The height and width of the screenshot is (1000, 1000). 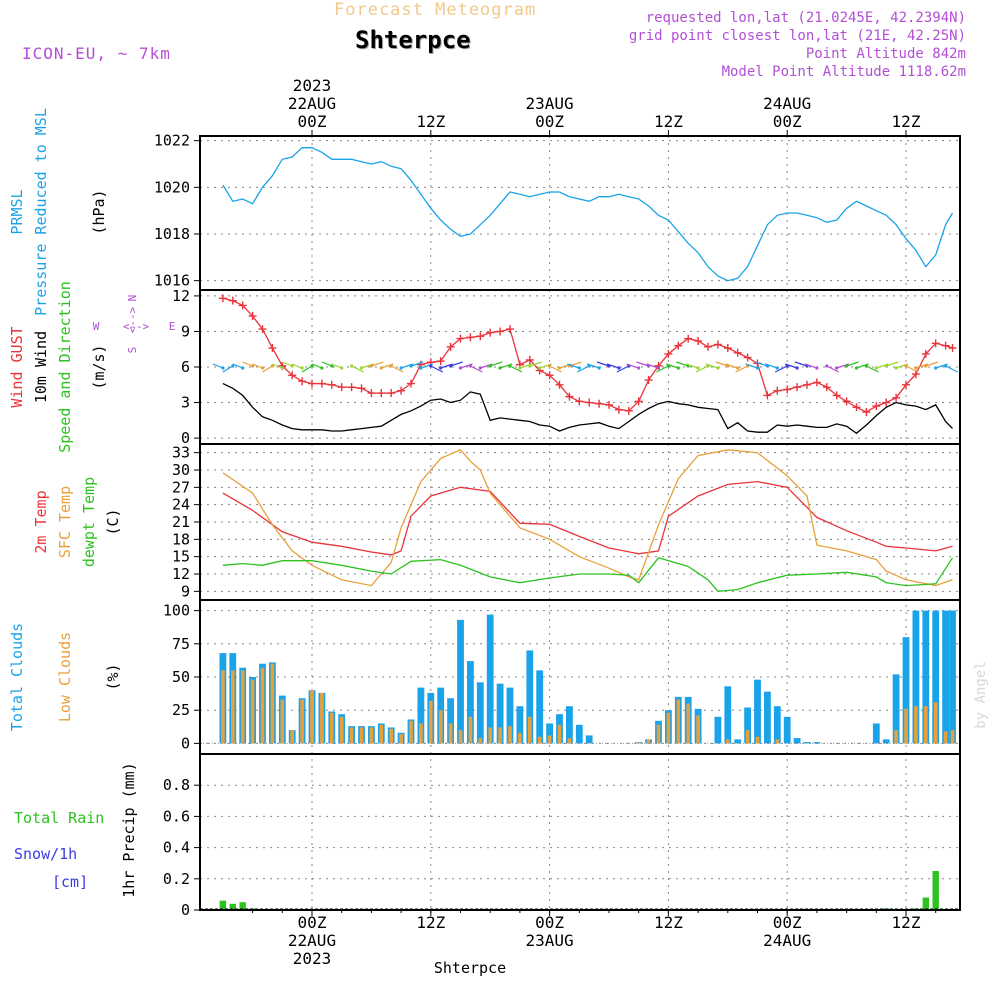 What do you see at coordinates (981, 694) in the screenshot?
I see `credit-watermark: by Angel` at bounding box center [981, 694].